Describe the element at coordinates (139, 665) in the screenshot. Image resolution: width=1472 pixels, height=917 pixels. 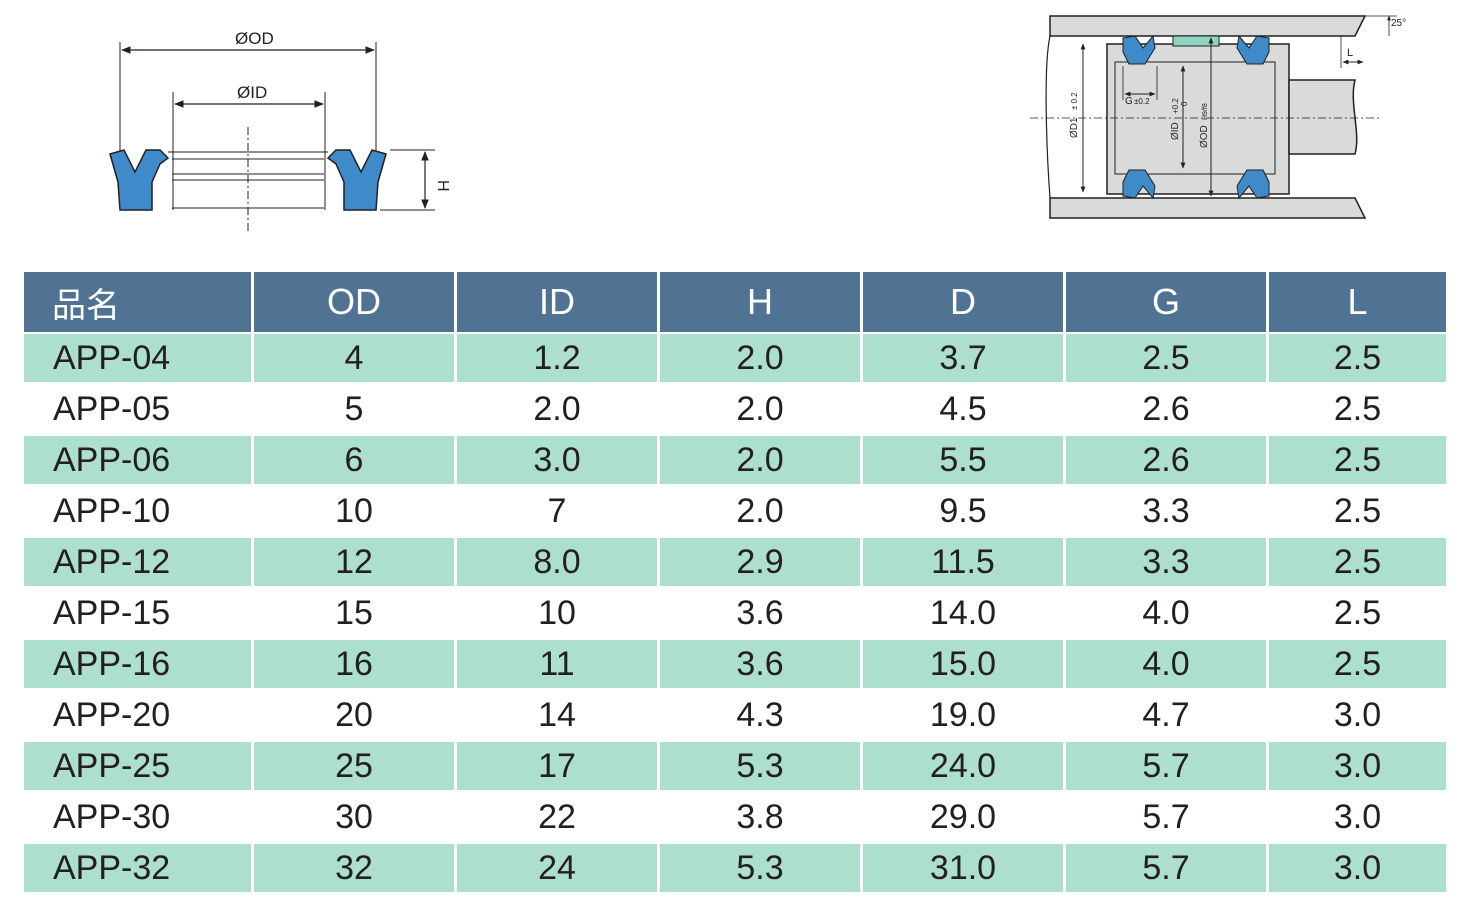
I see `cell-product-name: APP-16` at that location.